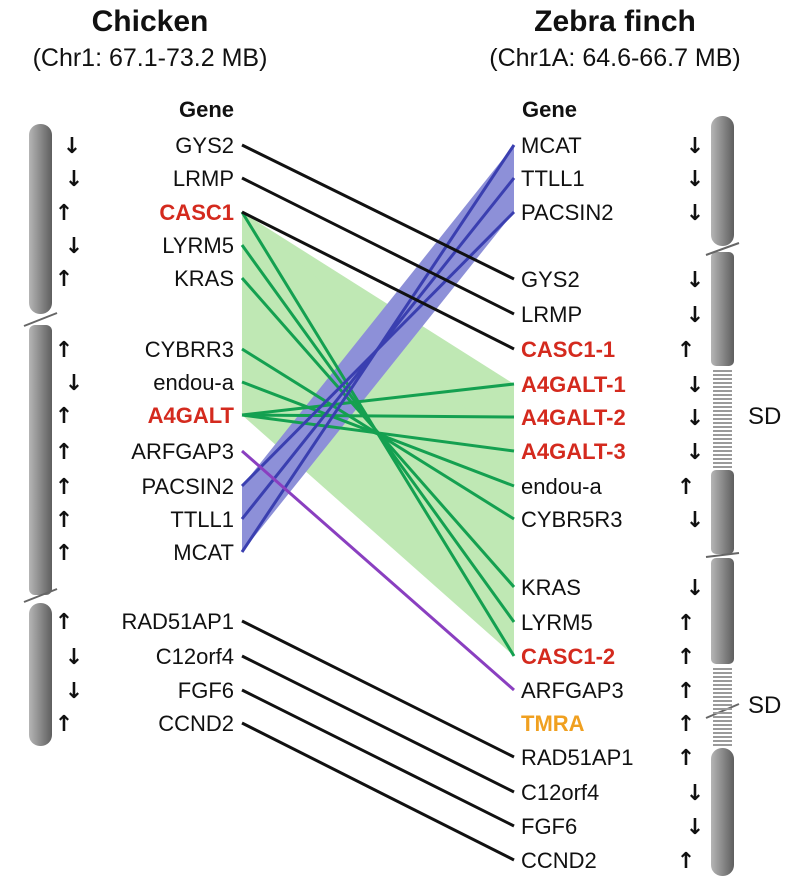  What do you see at coordinates (204, 278) in the screenshot?
I see `left-gene-kras: KRAS` at bounding box center [204, 278].